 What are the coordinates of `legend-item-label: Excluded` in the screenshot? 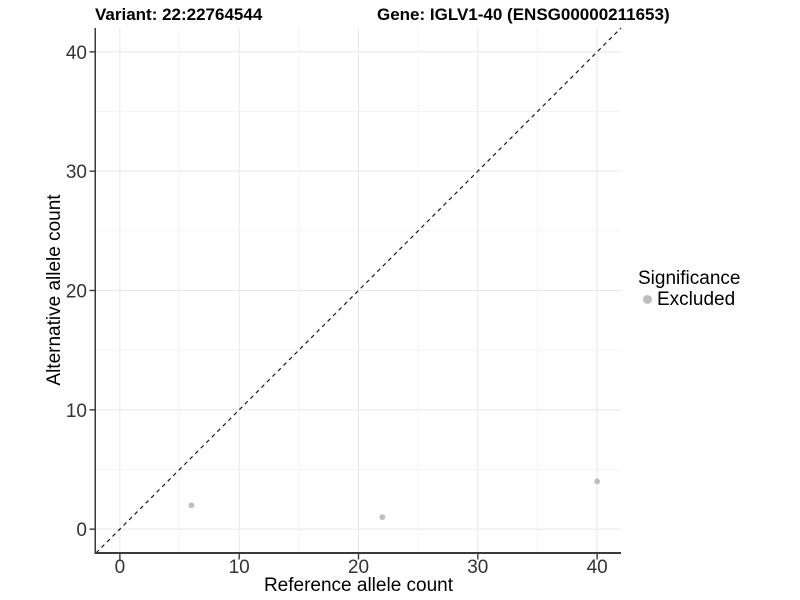 It's located at (696, 299).